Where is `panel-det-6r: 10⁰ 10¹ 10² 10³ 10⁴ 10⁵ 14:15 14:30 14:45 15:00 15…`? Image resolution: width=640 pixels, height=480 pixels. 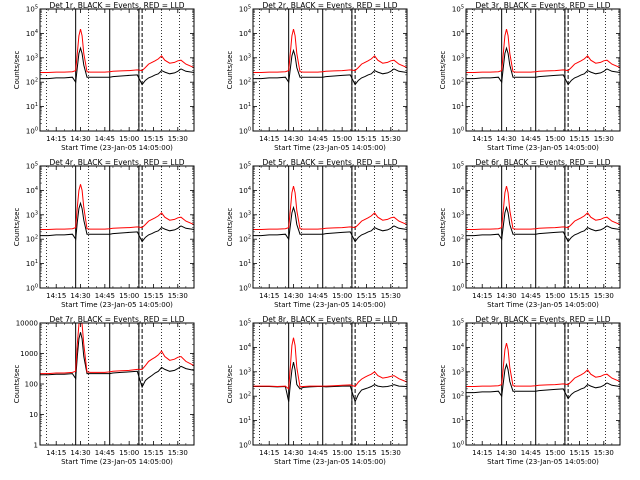 panel-det-6r: 10⁰ 10¹ 10² 10³ 10⁴ 10⁵ 14:15 14:30 14:45 15:00 15… is located at coordinates (530, 233).